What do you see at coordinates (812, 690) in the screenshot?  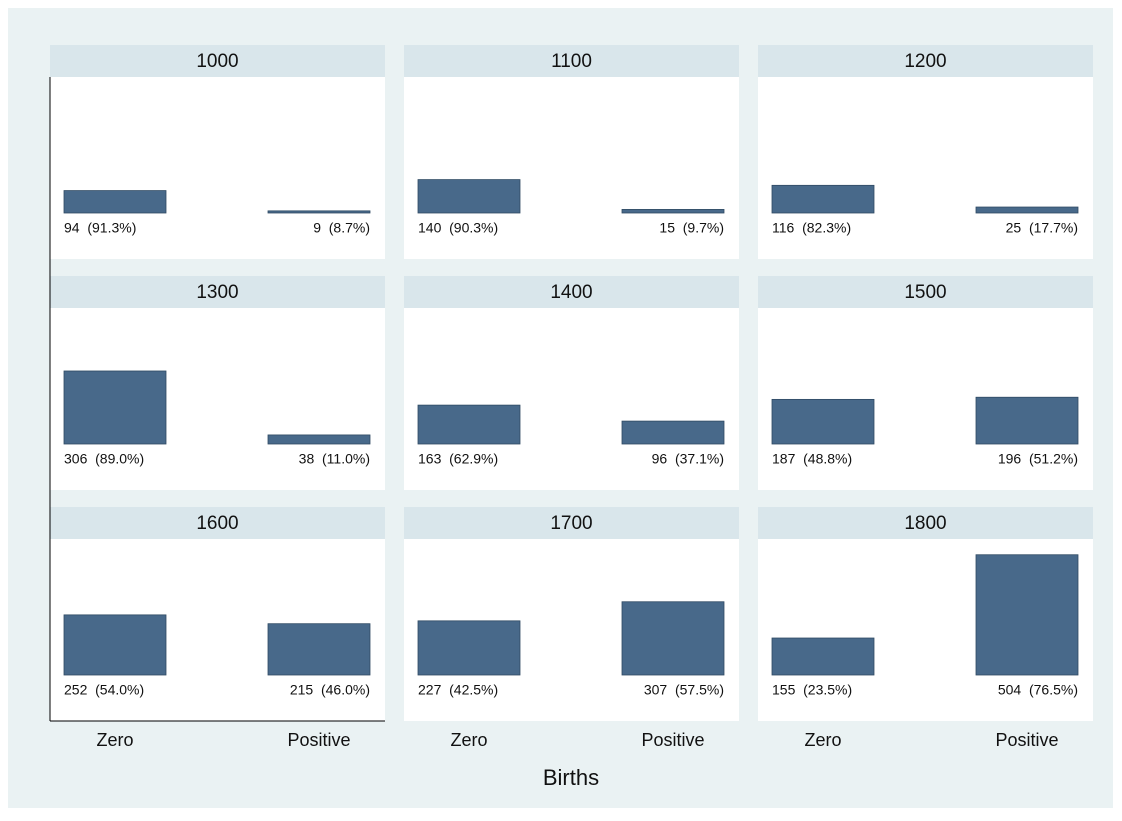 I see `value-label: 155 (23.5%)` at bounding box center [812, 690].